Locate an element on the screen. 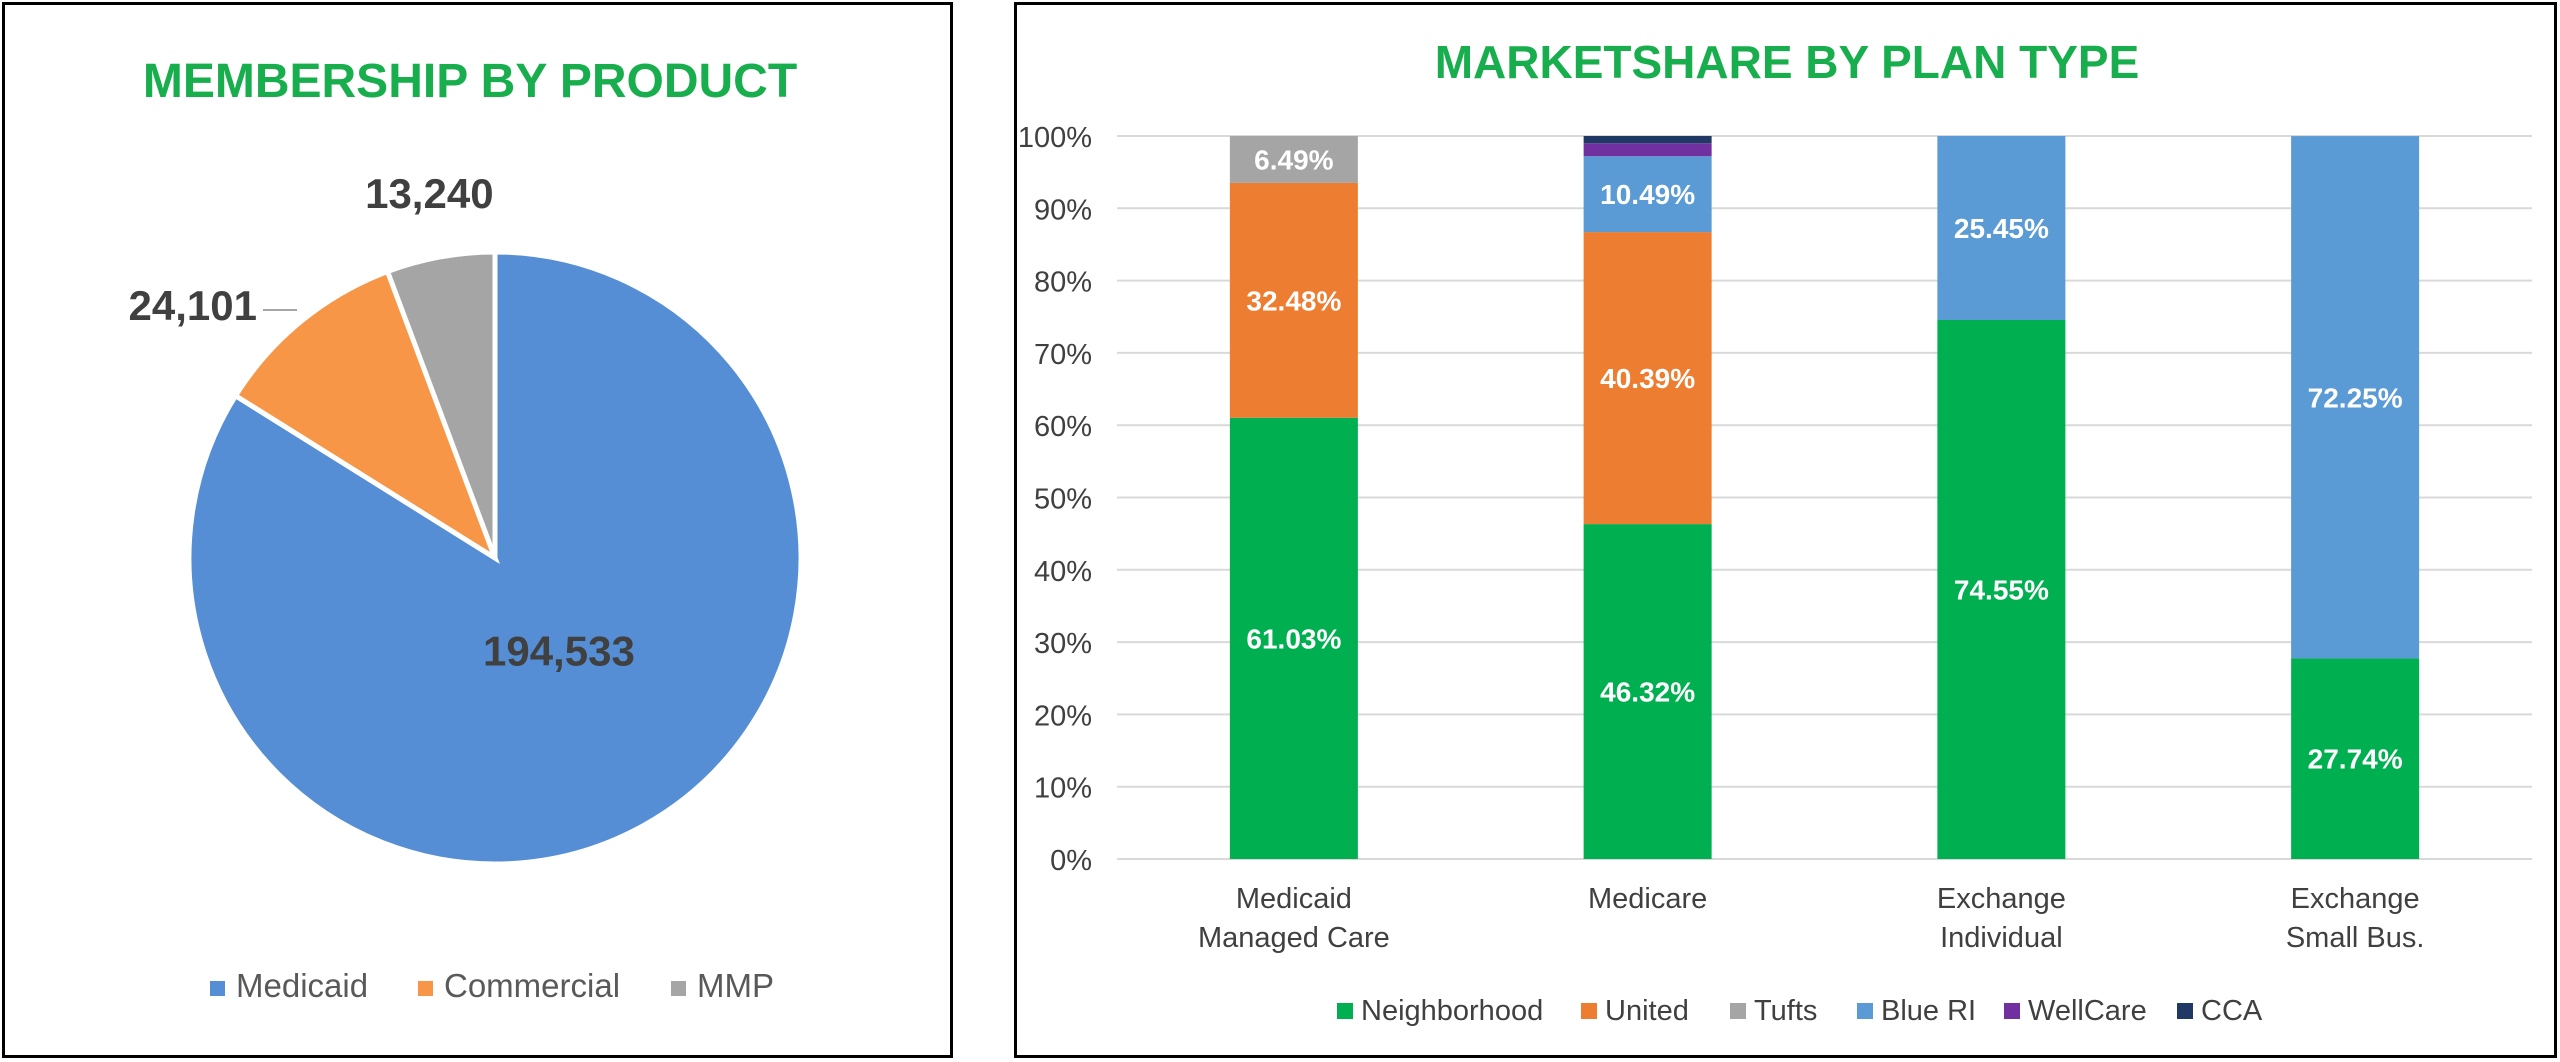 The height and width of the screenshot is (1062, 2560). bar-legend-item-tufts: Tufts is located at coordinates (1773, 1011).